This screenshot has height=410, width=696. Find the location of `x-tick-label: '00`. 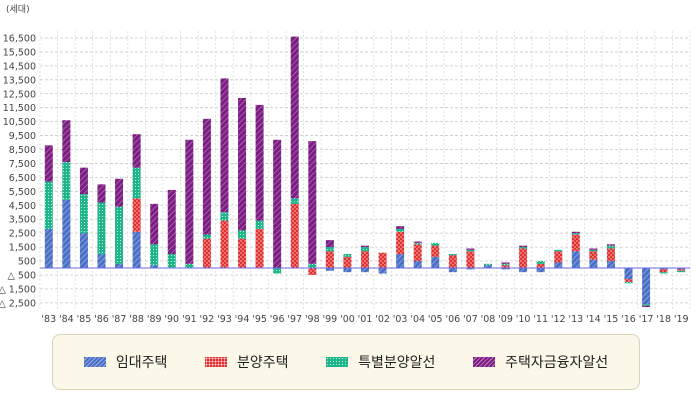

x-tick-label: '00 is located at coordinates (347, 319).